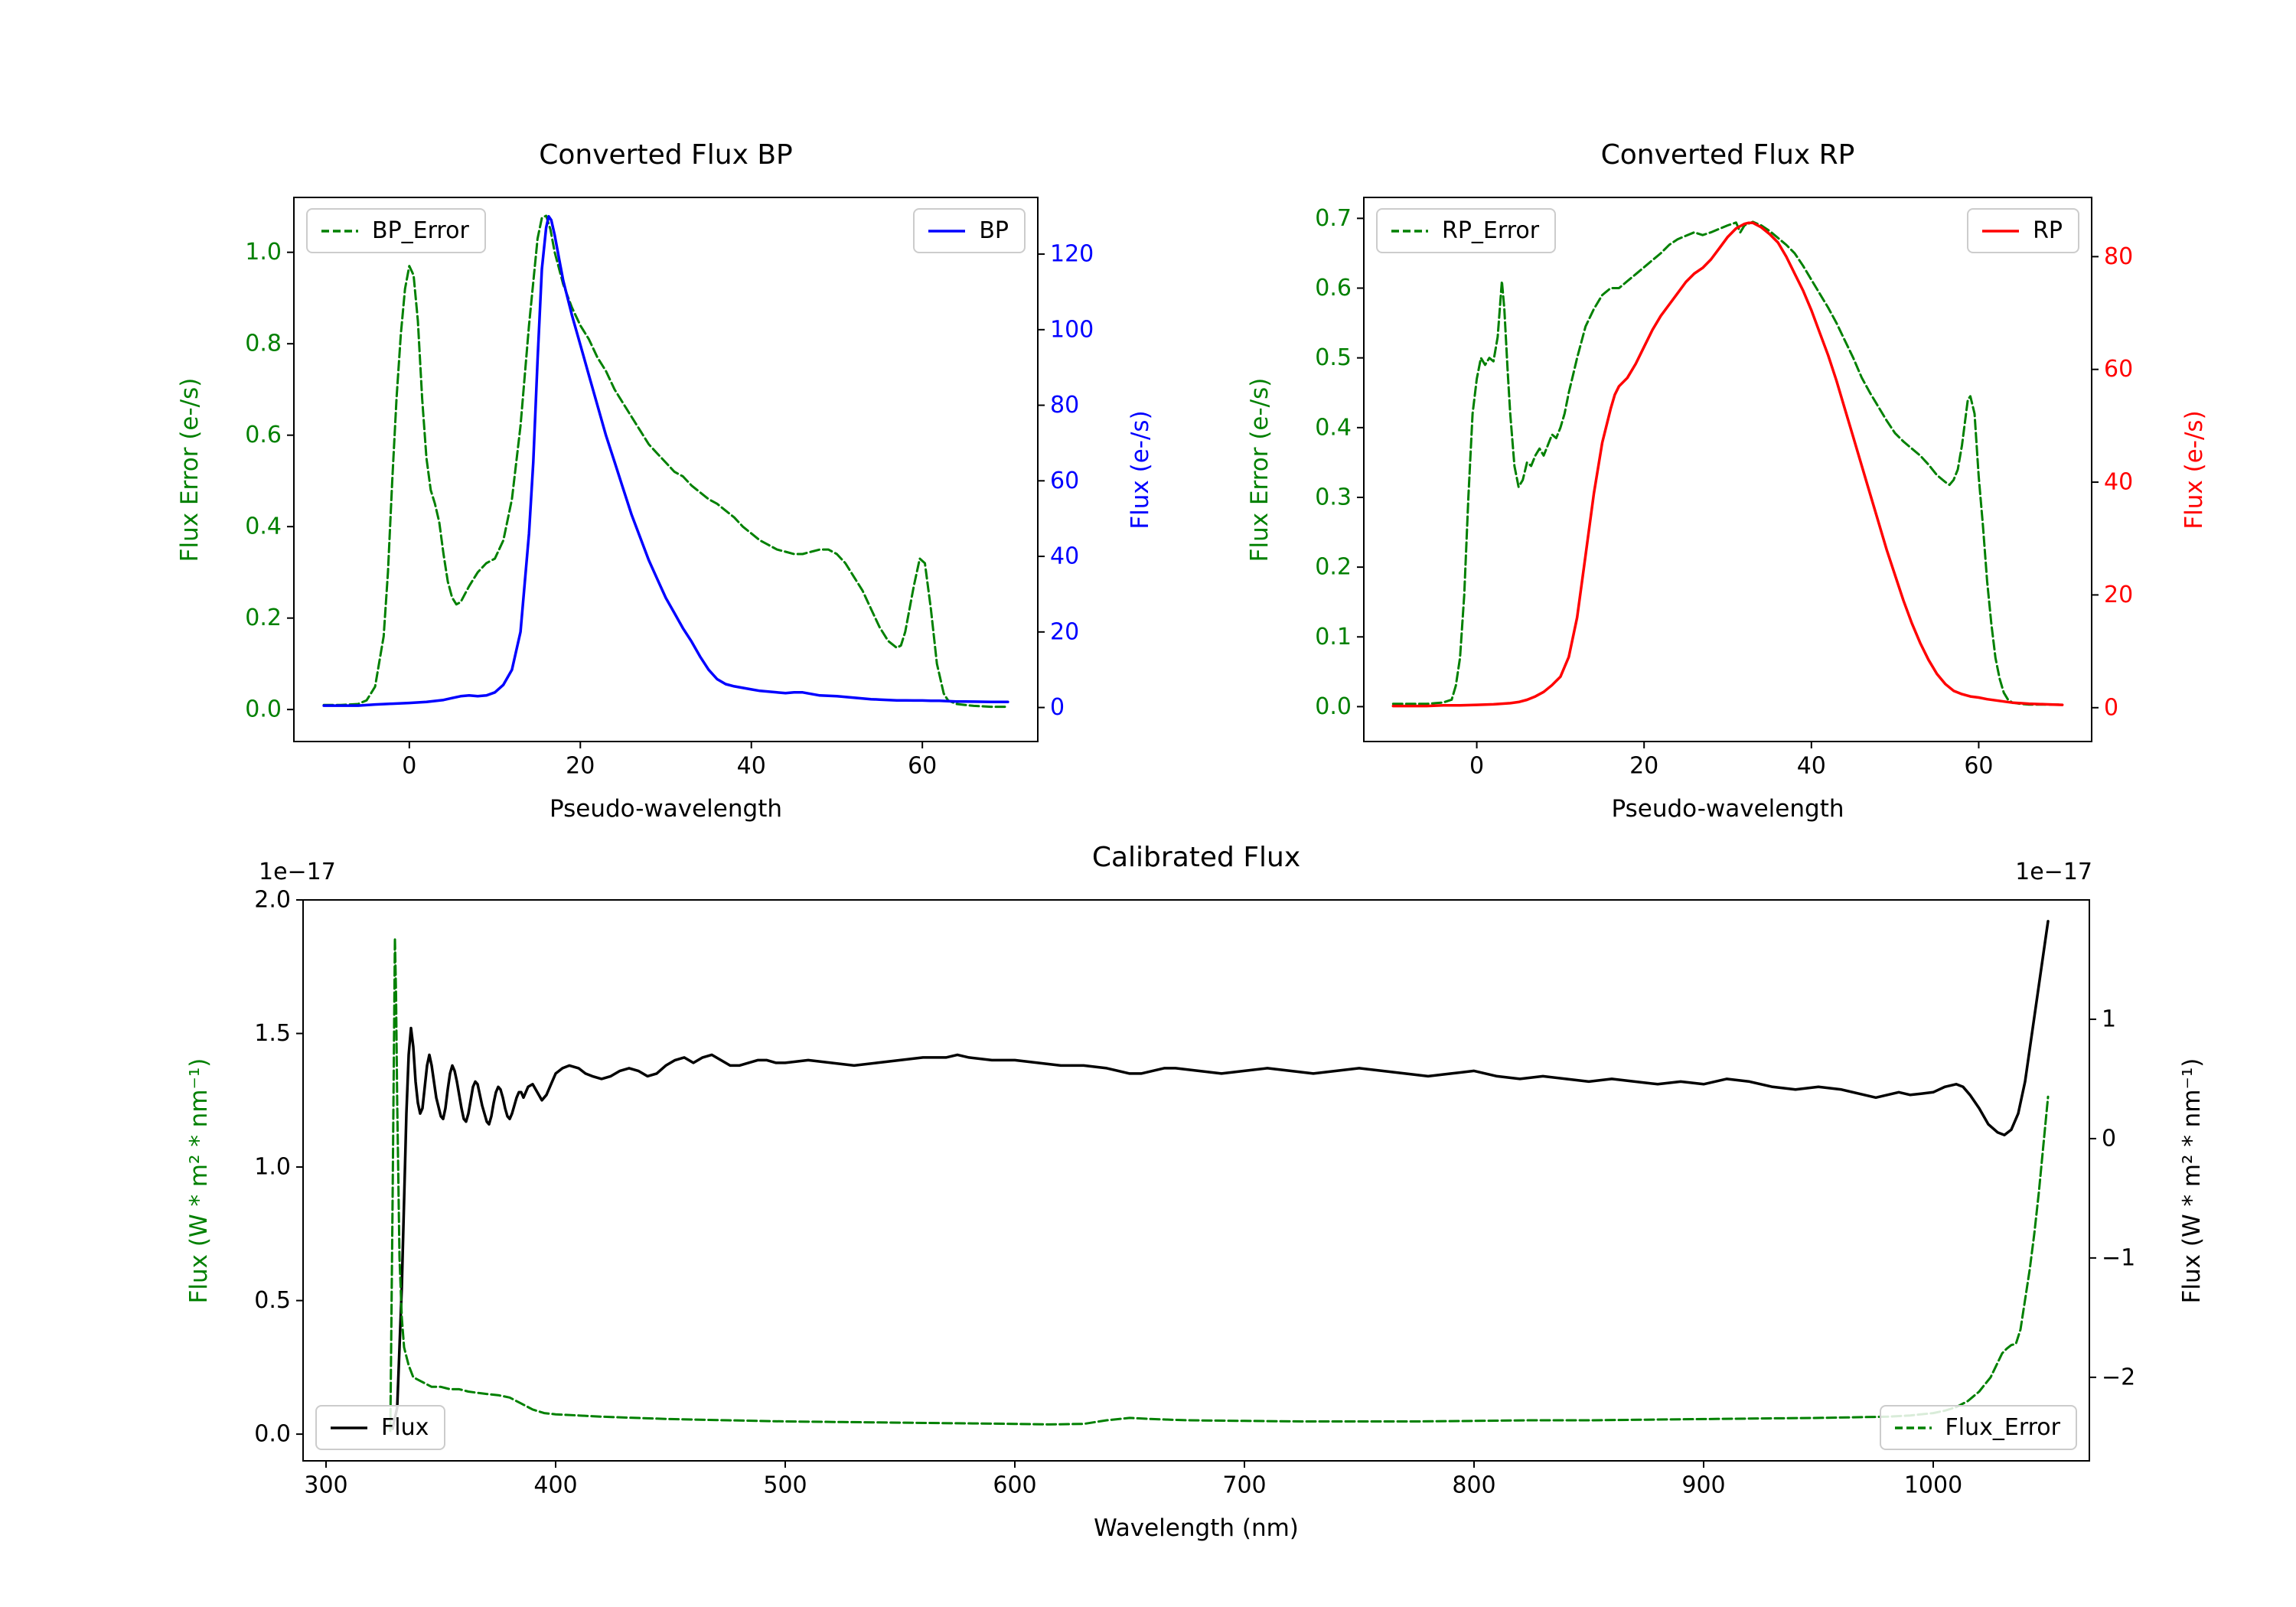 Image resolution: width=2296 pixels, height=1607 pixels. Describe the element at coordinates (2192, 1180) in the screenshot. I see `y-axis-label-right-calibrated: Flux (W * m² * nm⁻¹)` at that location.